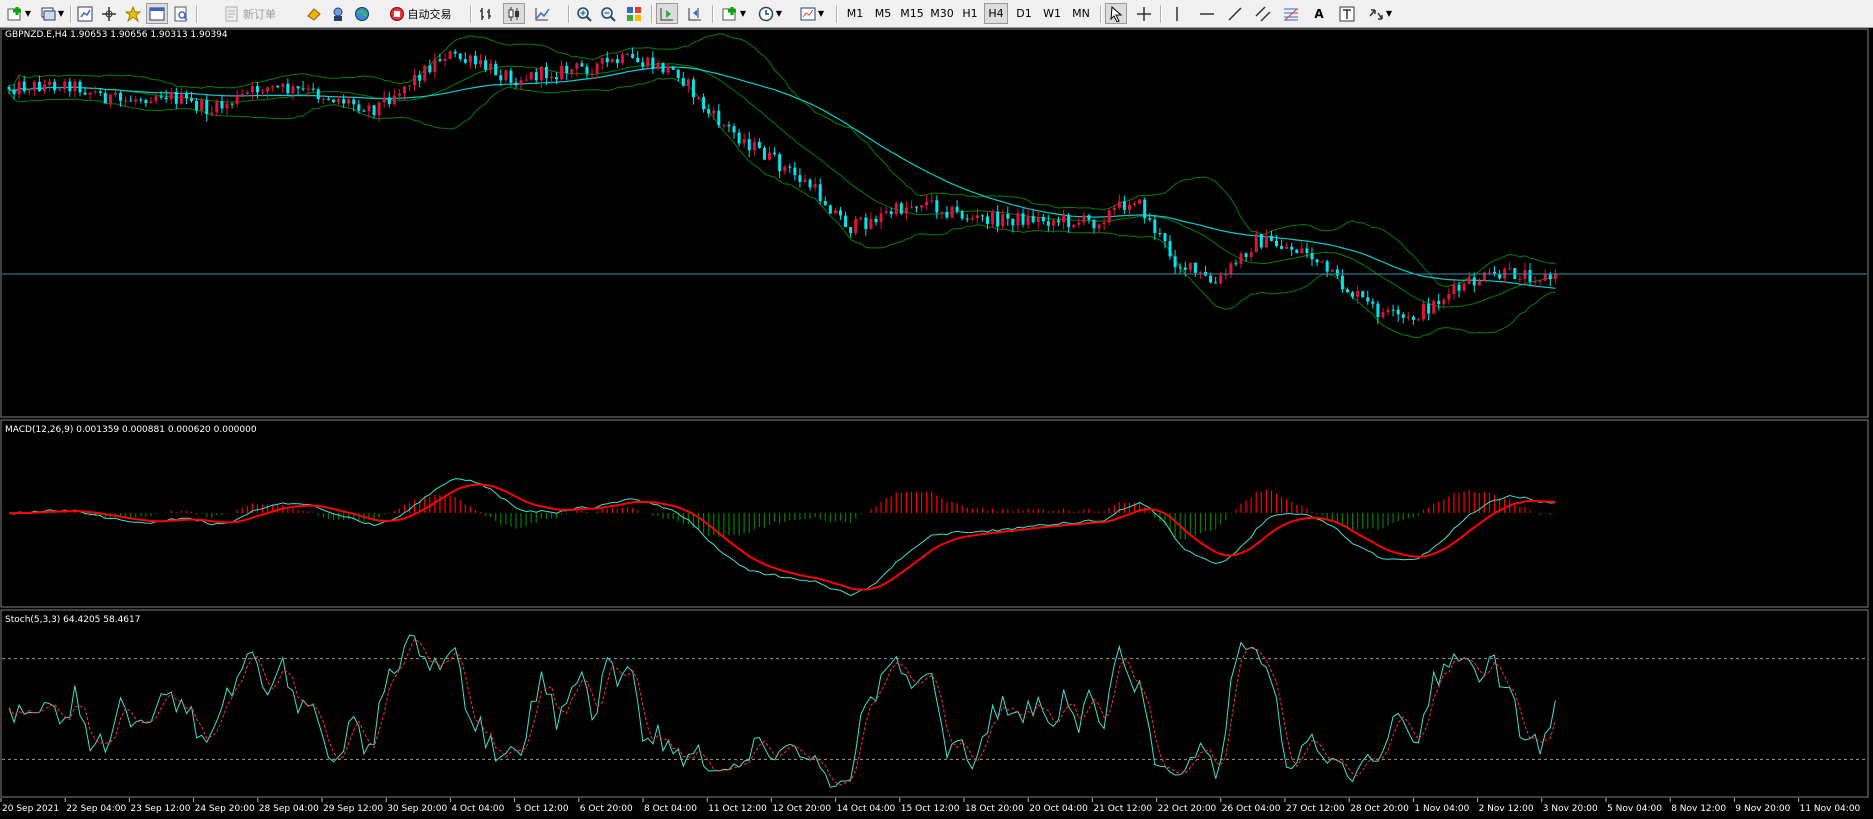  Describe the element at coordinates (157, 13) in the screenshot. I see `terminal-button` at that location.